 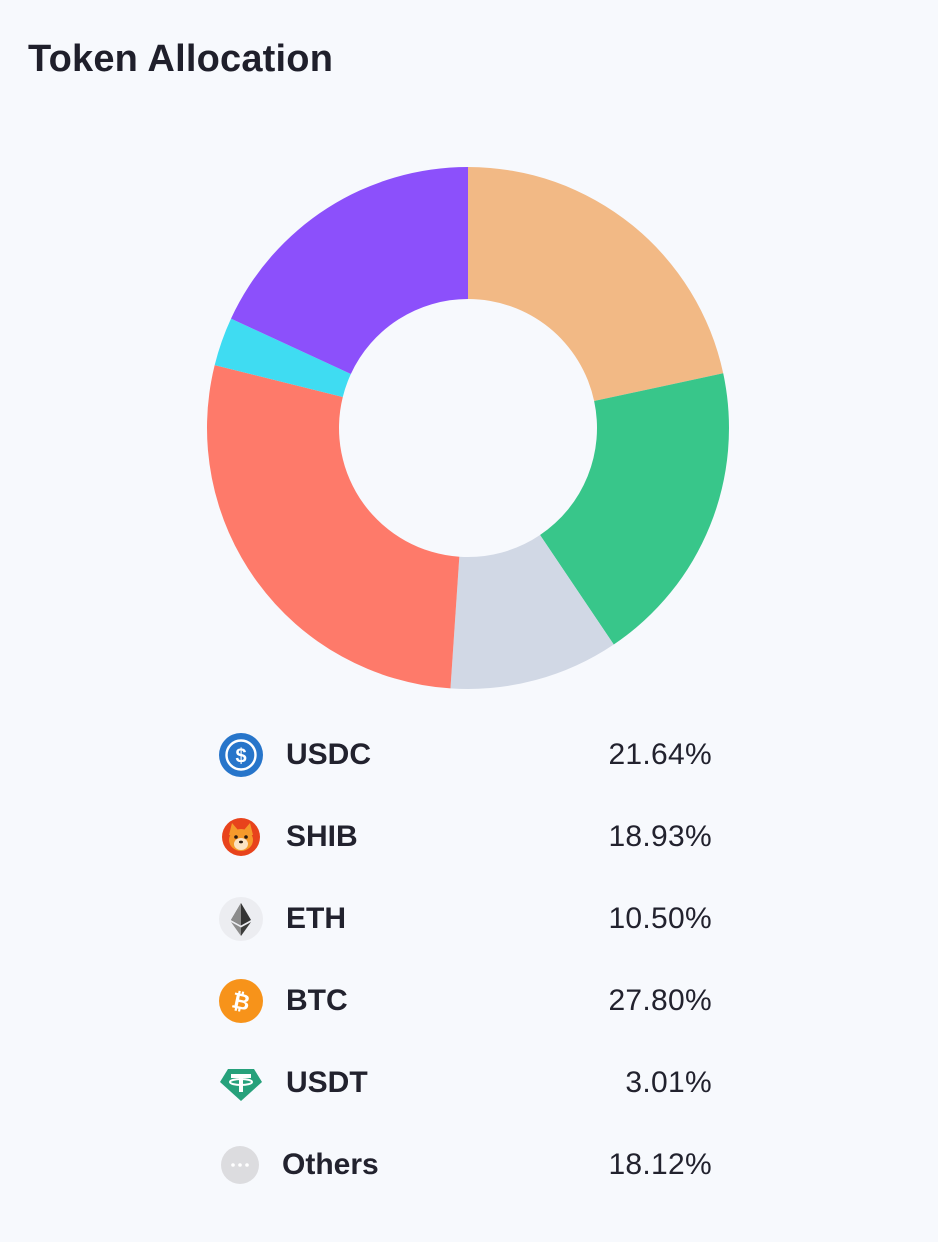 What do you see at coordinates (241, 1083) in the screenshot?
I see `usdt-icon` at bounding box center [241, 1083].